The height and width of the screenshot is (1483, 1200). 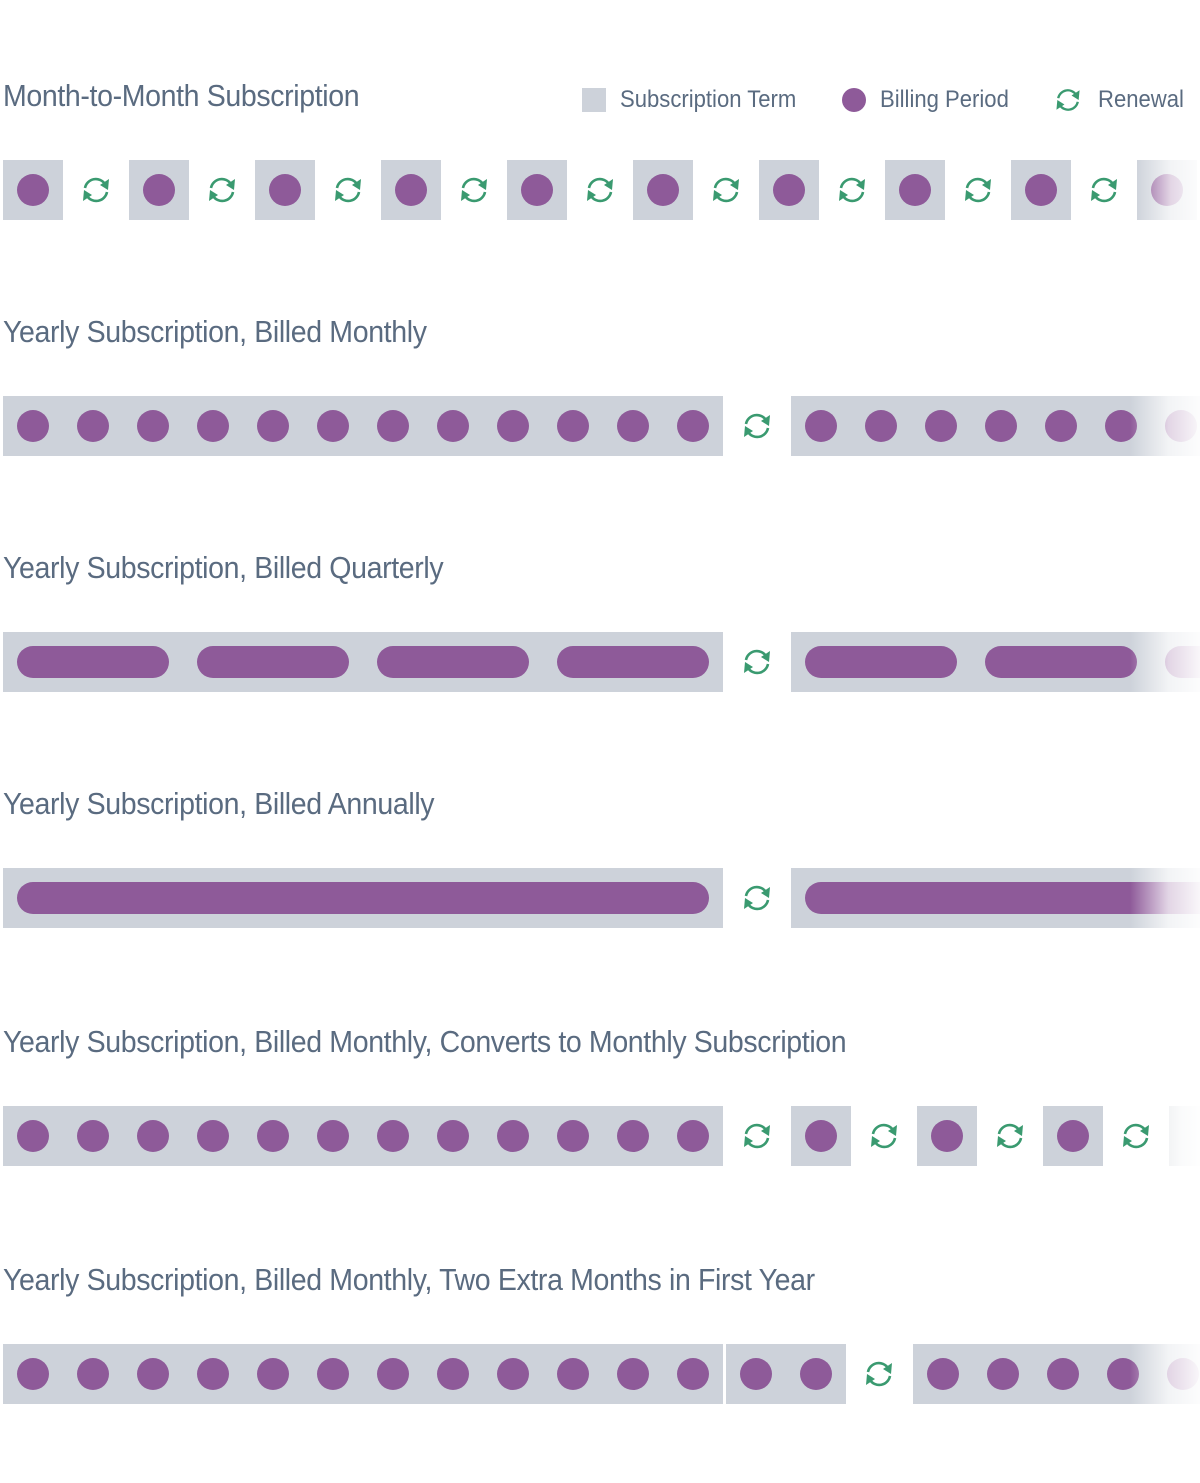 I want to click on legend-item-billing-period: Billing Period, so click(x=930, y=100).